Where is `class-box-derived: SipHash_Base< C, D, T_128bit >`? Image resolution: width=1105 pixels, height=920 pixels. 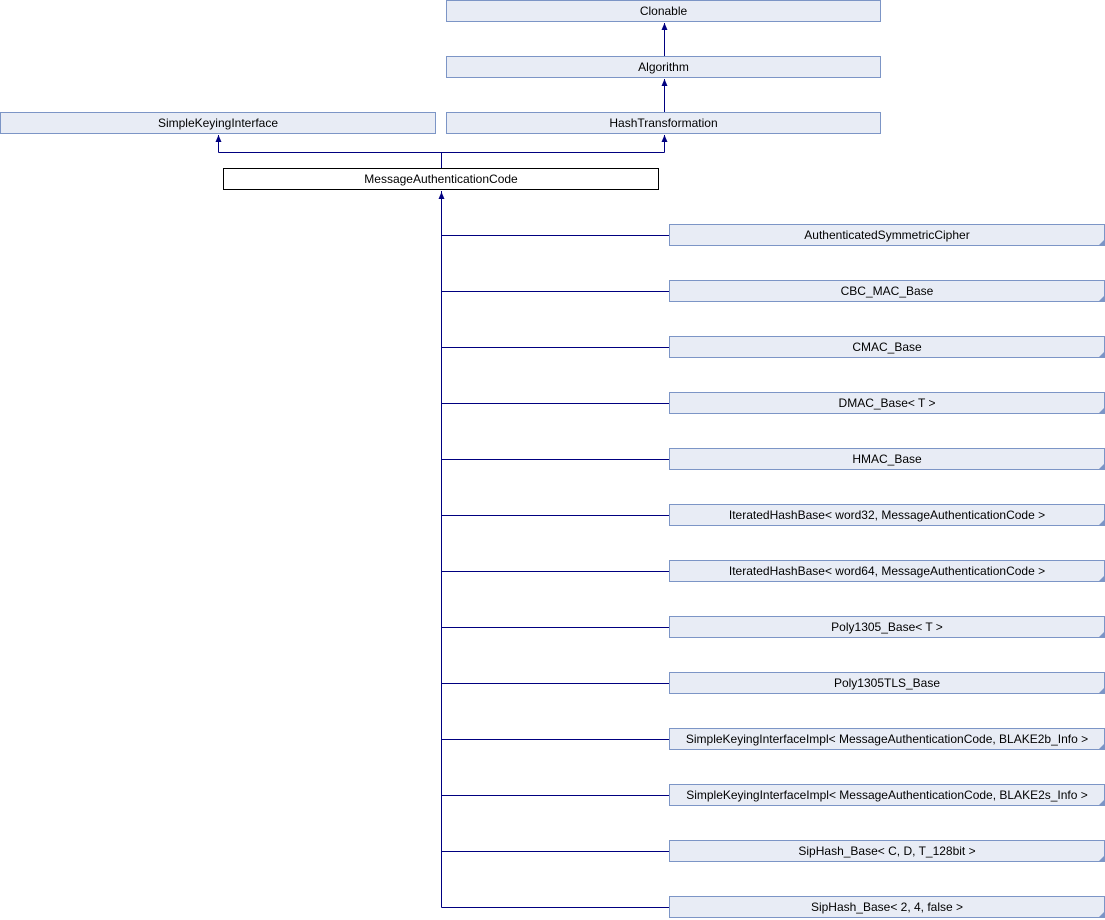
class-box-derived: SipHash_Base< C, D, T_128bit > is located at coordinates (887, 851).